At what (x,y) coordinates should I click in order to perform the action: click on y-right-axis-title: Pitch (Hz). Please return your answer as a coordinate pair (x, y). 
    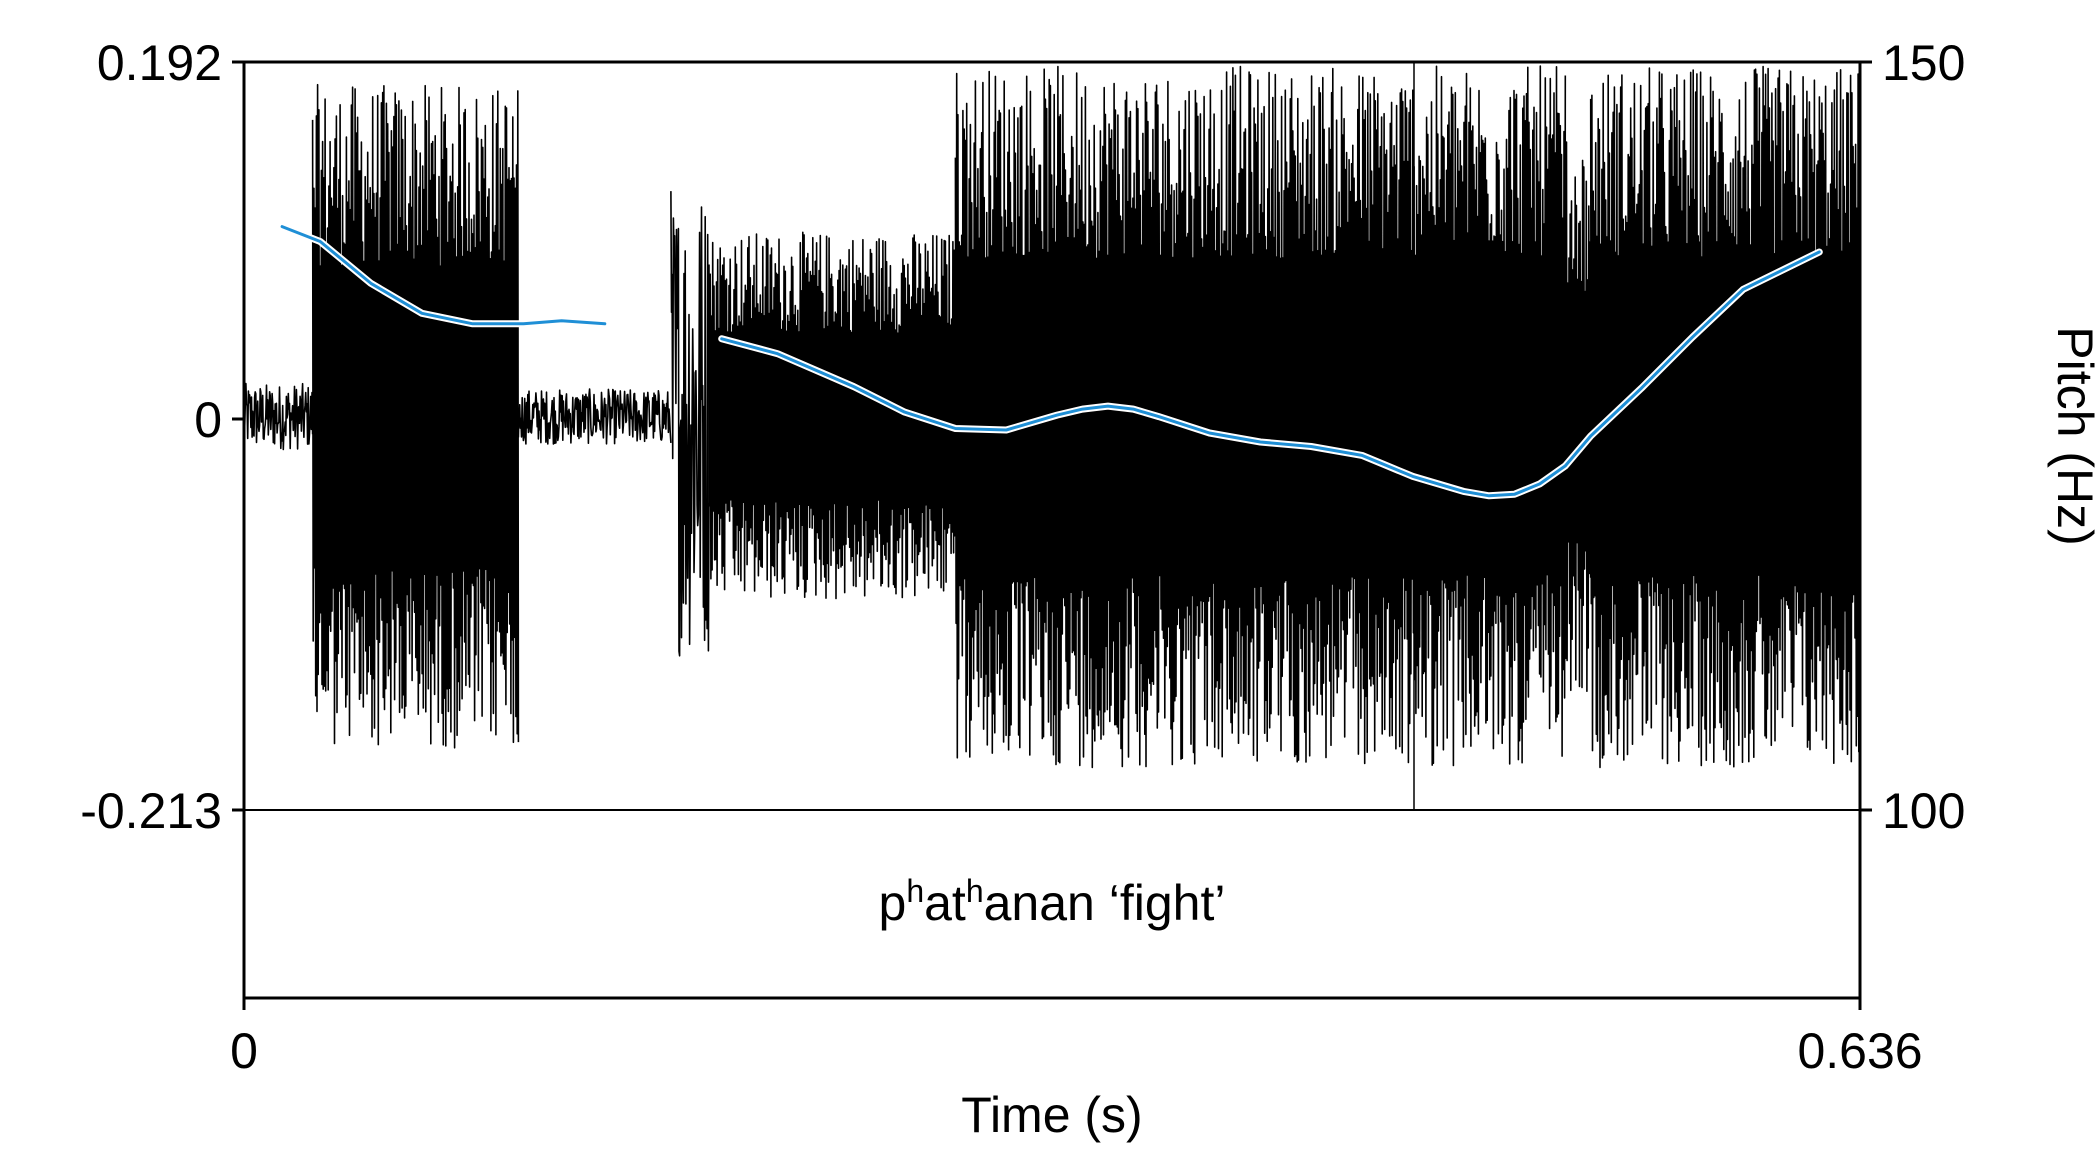
    Looking at the image, I should click on (2073, 435).